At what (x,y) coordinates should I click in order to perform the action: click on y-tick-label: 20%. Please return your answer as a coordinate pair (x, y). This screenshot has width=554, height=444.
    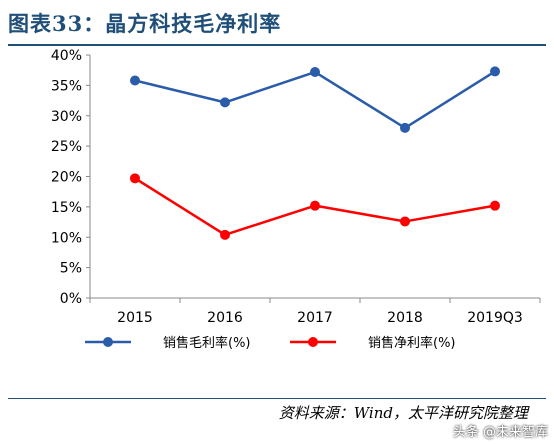
    Looking at the image, I should click on (66, 178).